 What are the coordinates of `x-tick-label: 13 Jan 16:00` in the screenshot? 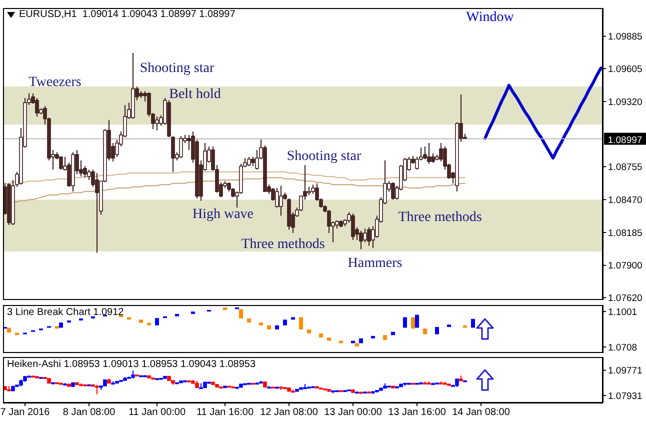 It's located at (417, 412).